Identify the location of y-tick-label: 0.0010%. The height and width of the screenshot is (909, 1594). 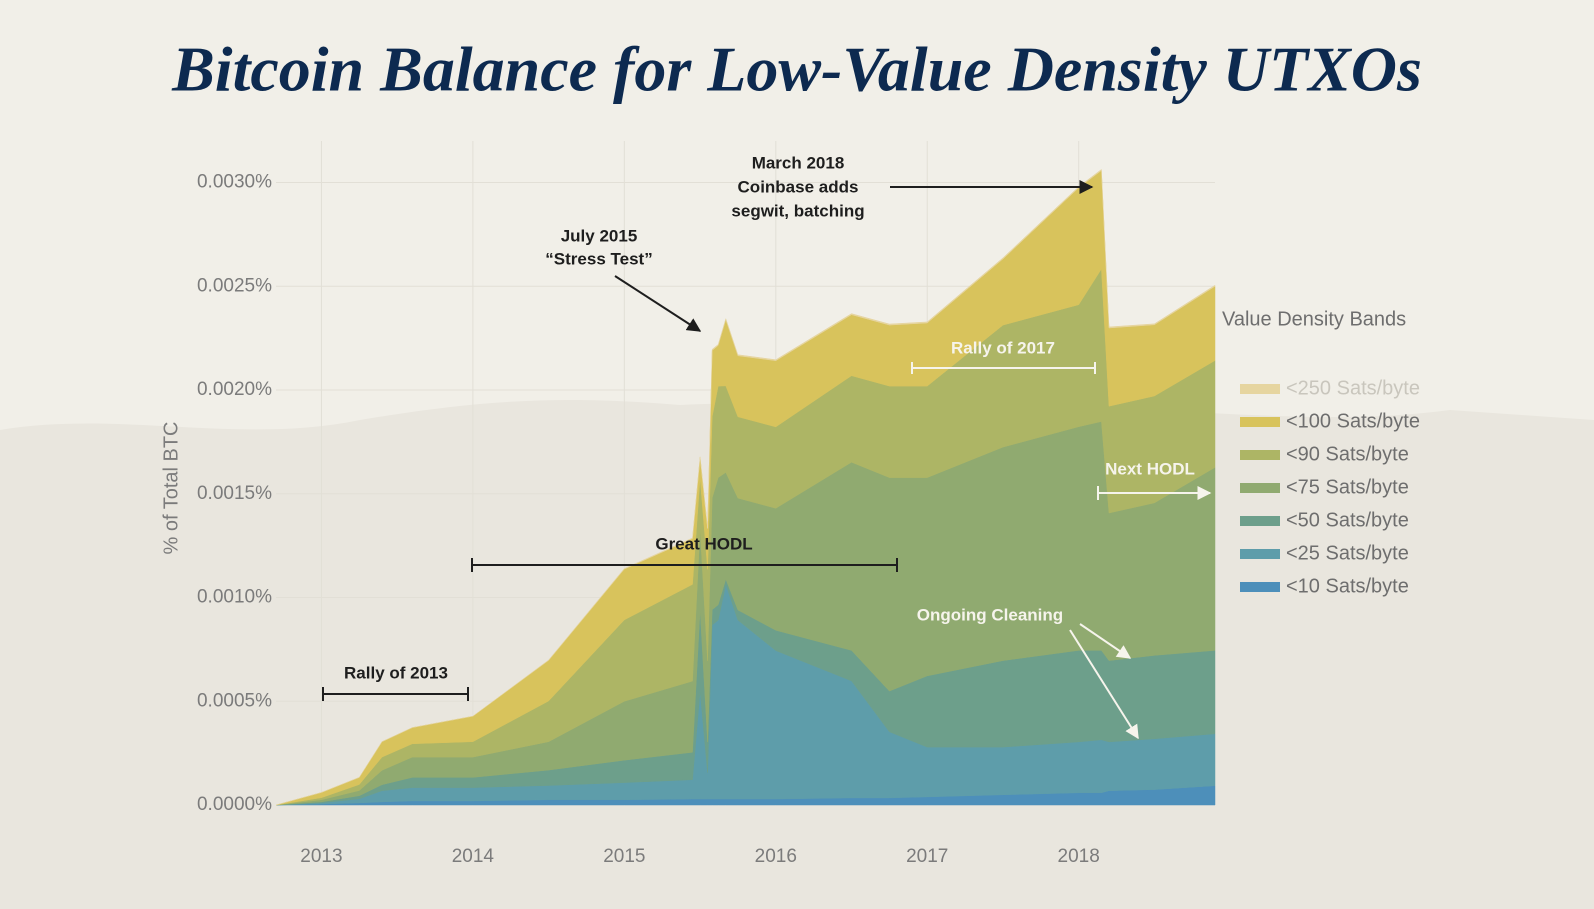
(234, 597).